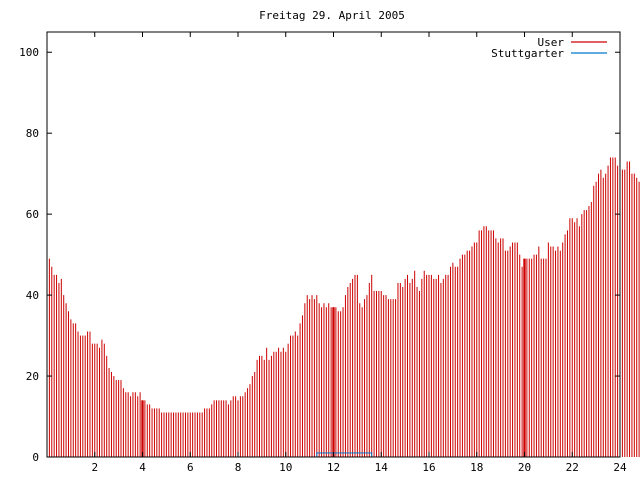 This screenshot has height=480, width=640. Describe the element at coordinates (620, 467) in the screenshot. I see `x-tick-label: 24` at that location.